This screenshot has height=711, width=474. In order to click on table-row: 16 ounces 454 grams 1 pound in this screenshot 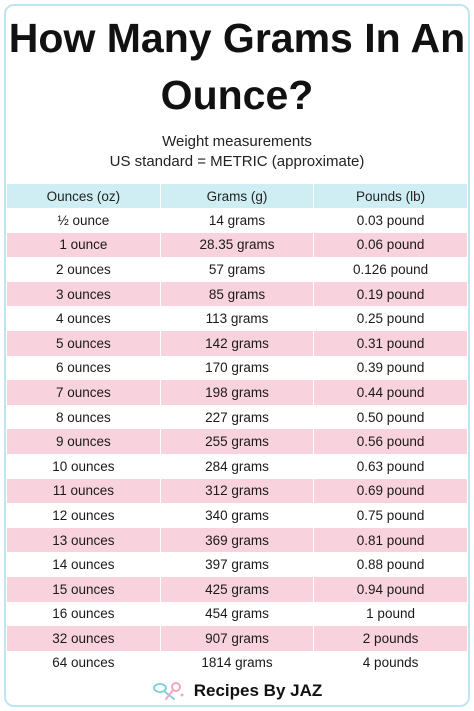, I will do `click(237, 614)`.